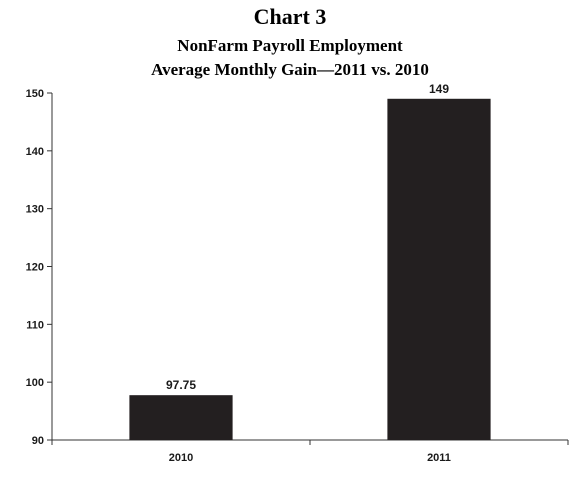 The width and height of the screenshot is (580, 484). What do you see at coordinates (181, 458) in the screenshot?
I see `x-tick-label-2010: 2010` at bounding box center [181, 458].